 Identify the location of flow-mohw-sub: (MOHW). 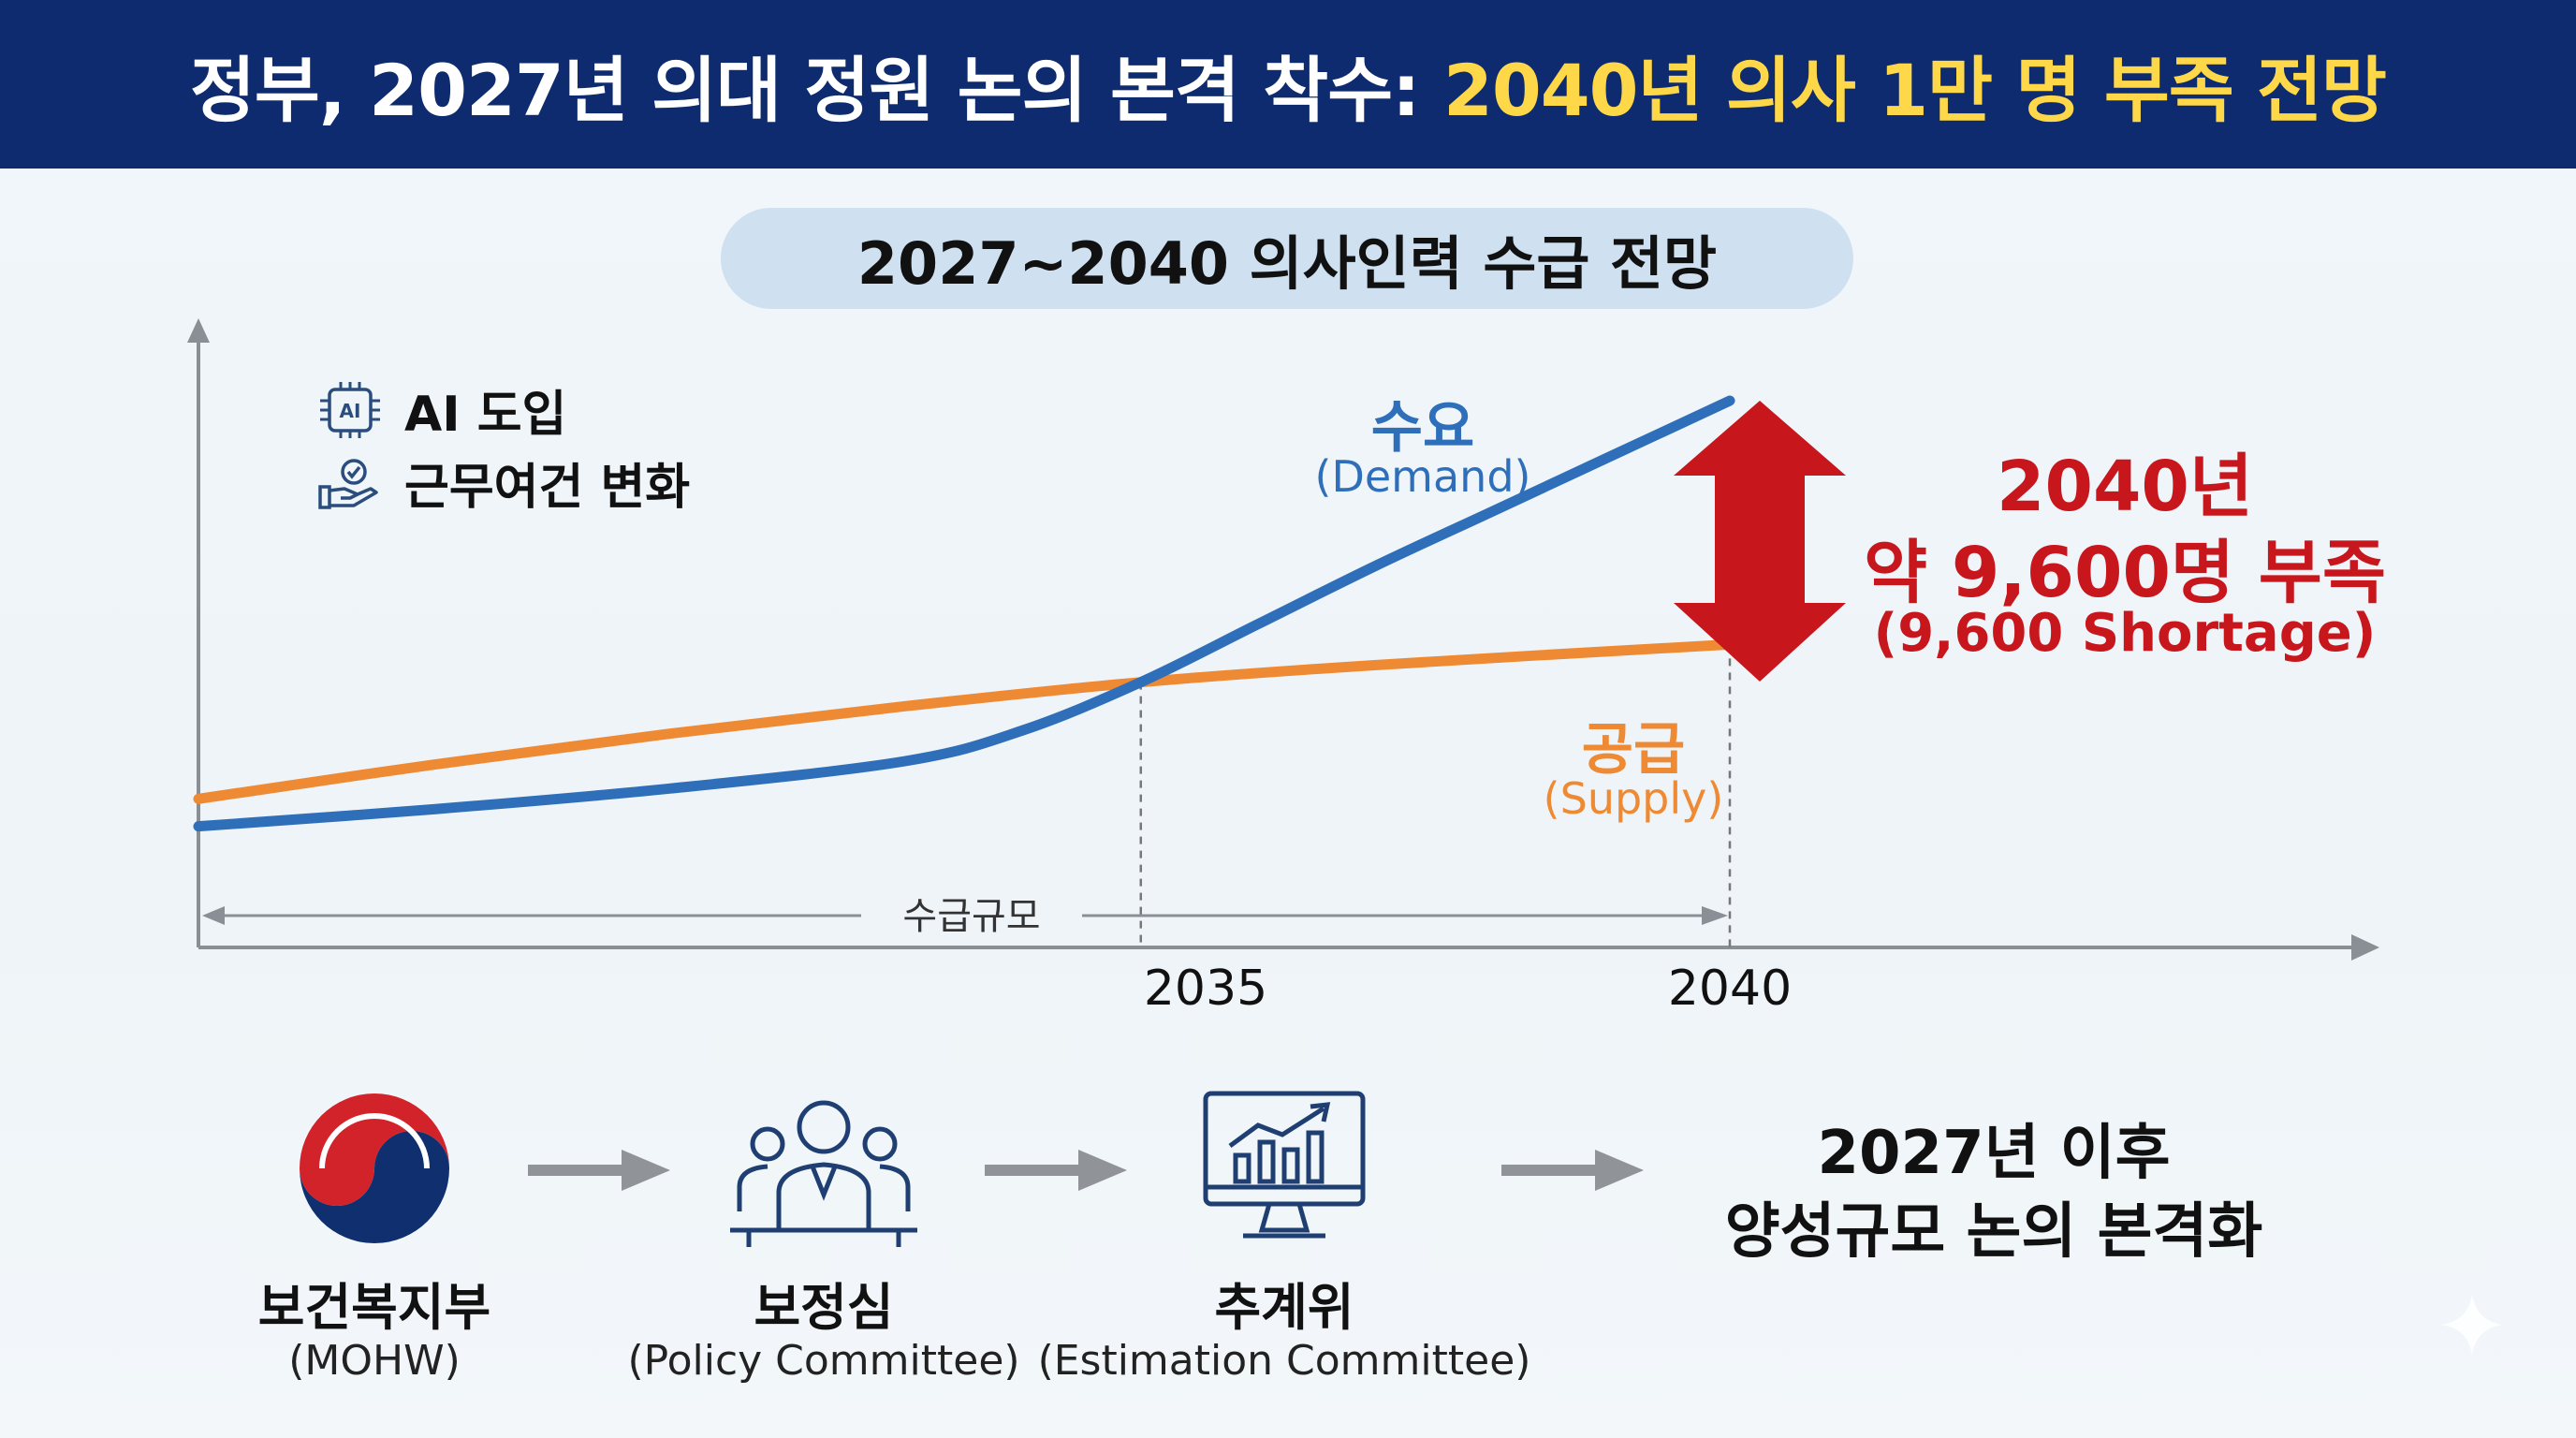
(374, 1361).